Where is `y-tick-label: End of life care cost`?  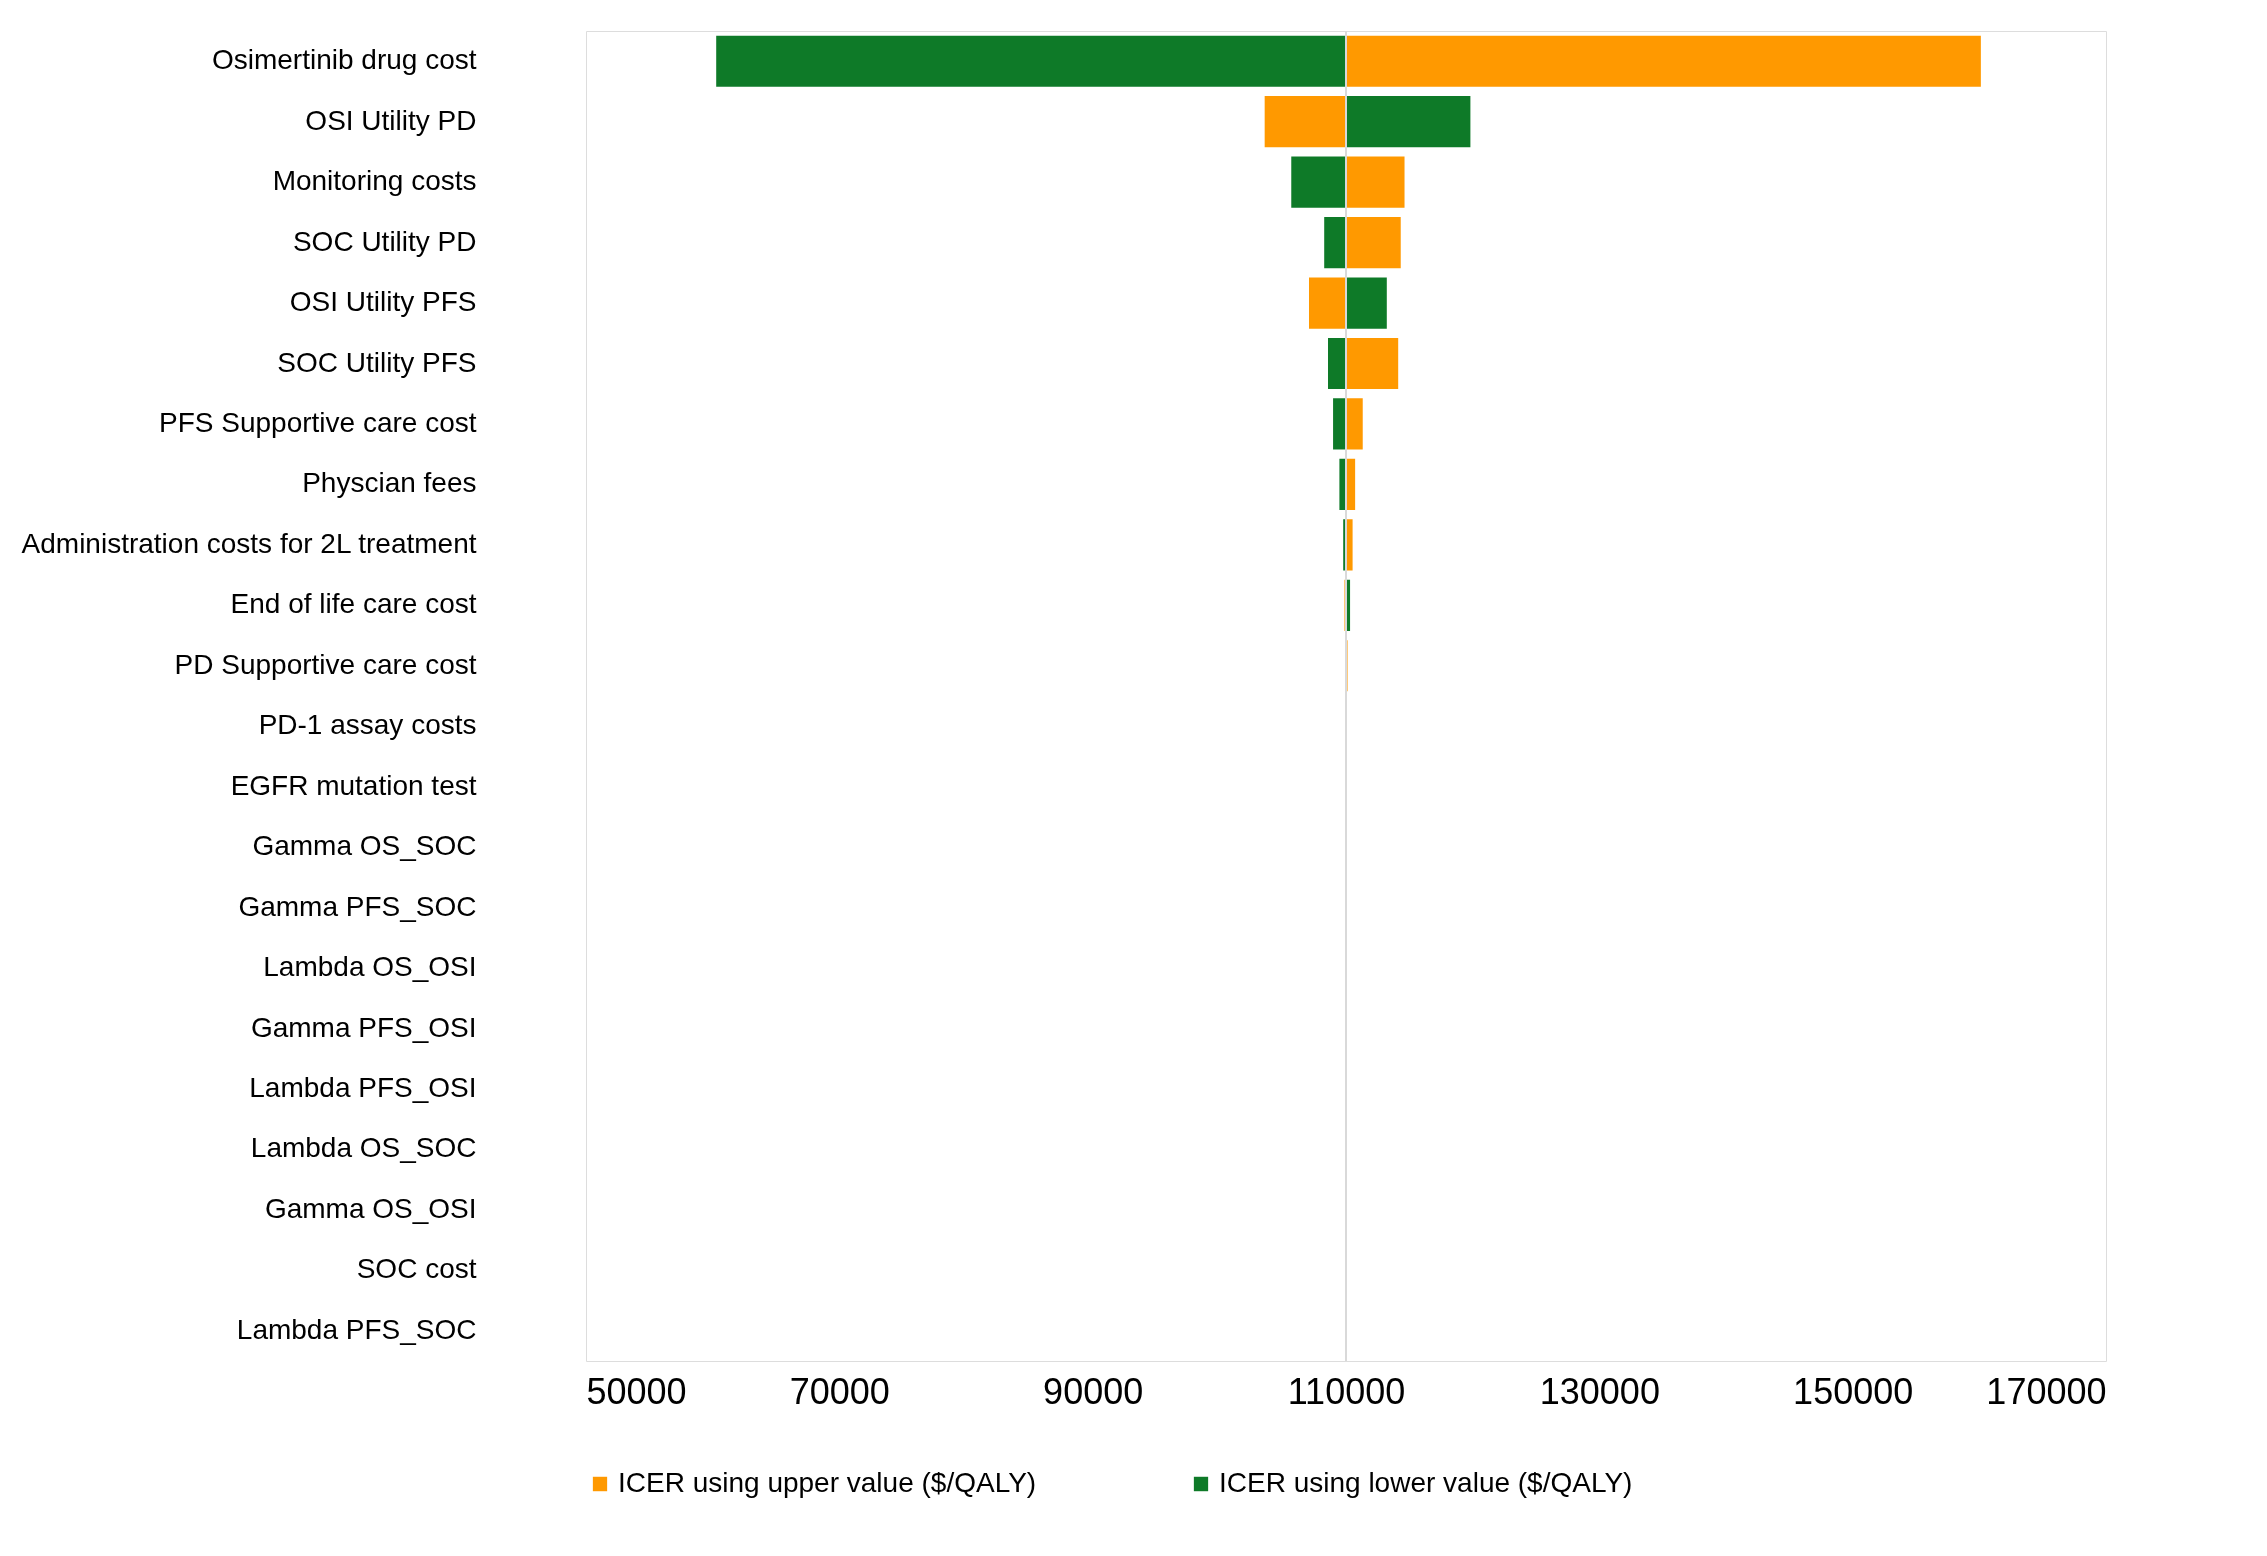
y-tick-label: End of life care cost is located at coordinates (353, 604).